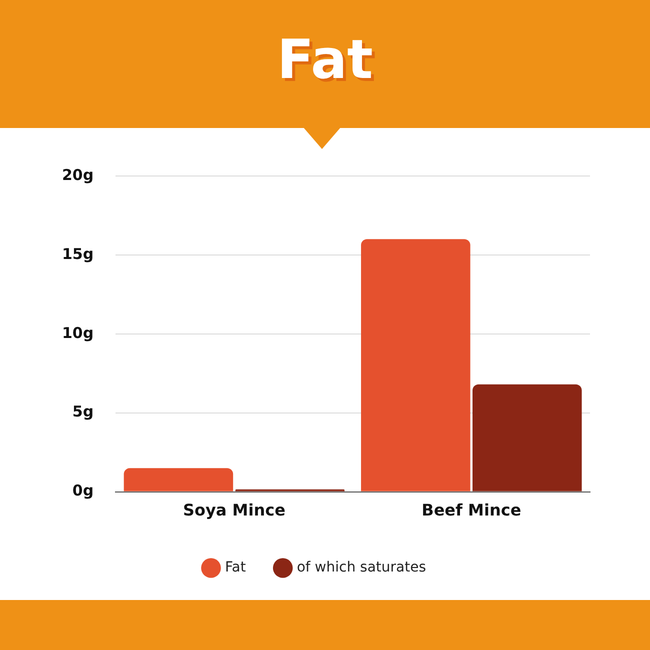 This screenshot has width=650, height=650. What do you see at coordinates (325, 59) in the screenshot?
I see `chart-title: Fat` at bounding box center [325, 59].